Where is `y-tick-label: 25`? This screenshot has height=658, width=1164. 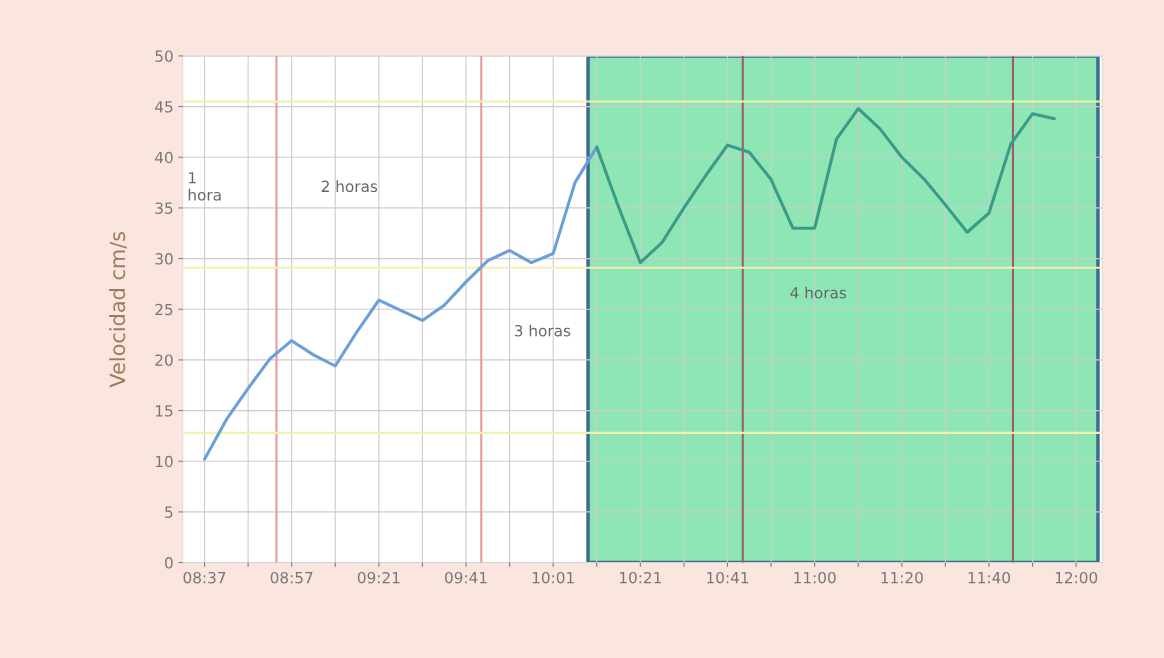
y-tick-label: 25 is located at coordinates (164, 309).